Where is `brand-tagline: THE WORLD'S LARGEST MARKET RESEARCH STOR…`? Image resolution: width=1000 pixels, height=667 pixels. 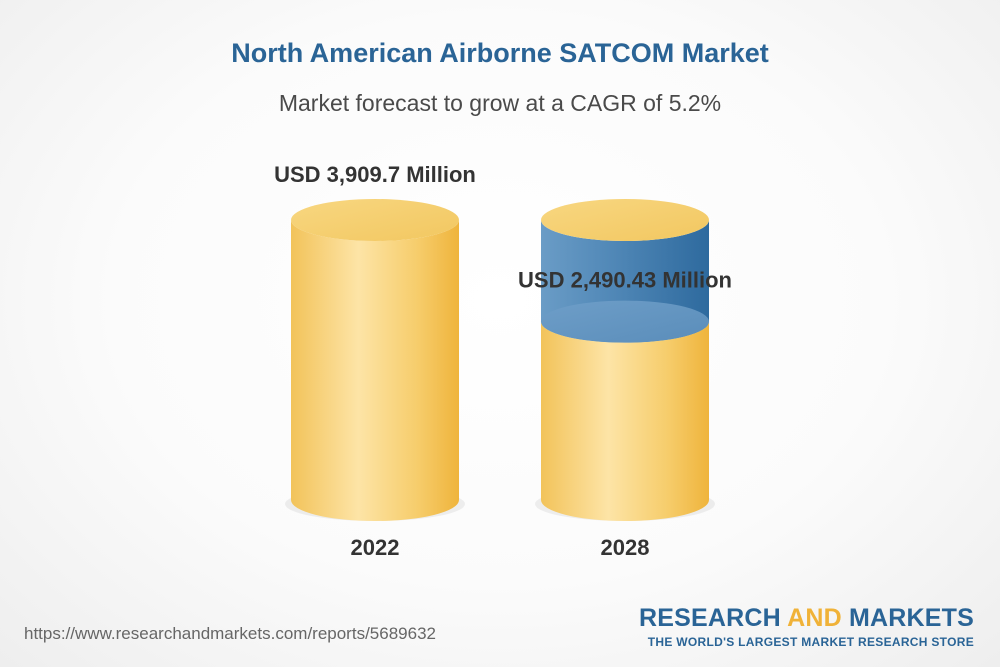 brand-tagline: THE WORLD'S LARGEST MARKET RESEARCH STOR… is located at coordinates (810, 642).